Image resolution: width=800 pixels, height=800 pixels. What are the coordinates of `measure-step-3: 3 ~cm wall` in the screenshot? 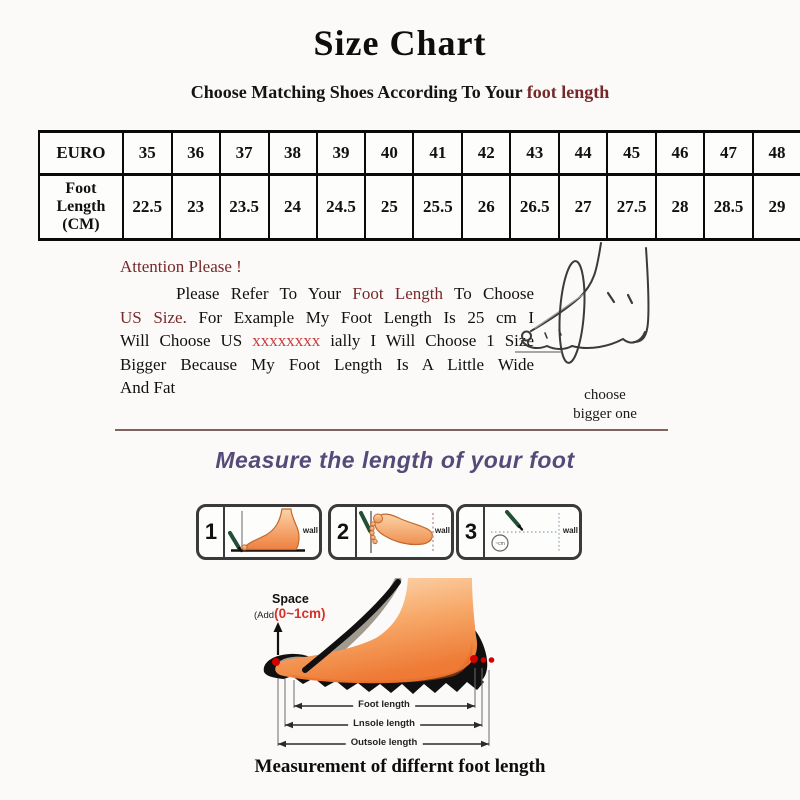 It's located at (519, 532).